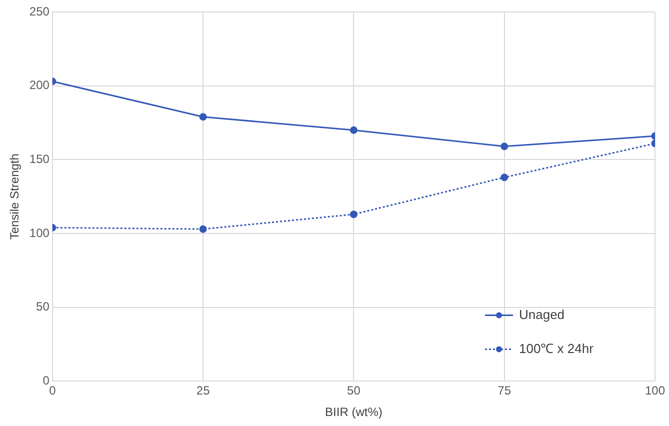  I want to click on y-tick-label: 150, so click(39, 159).